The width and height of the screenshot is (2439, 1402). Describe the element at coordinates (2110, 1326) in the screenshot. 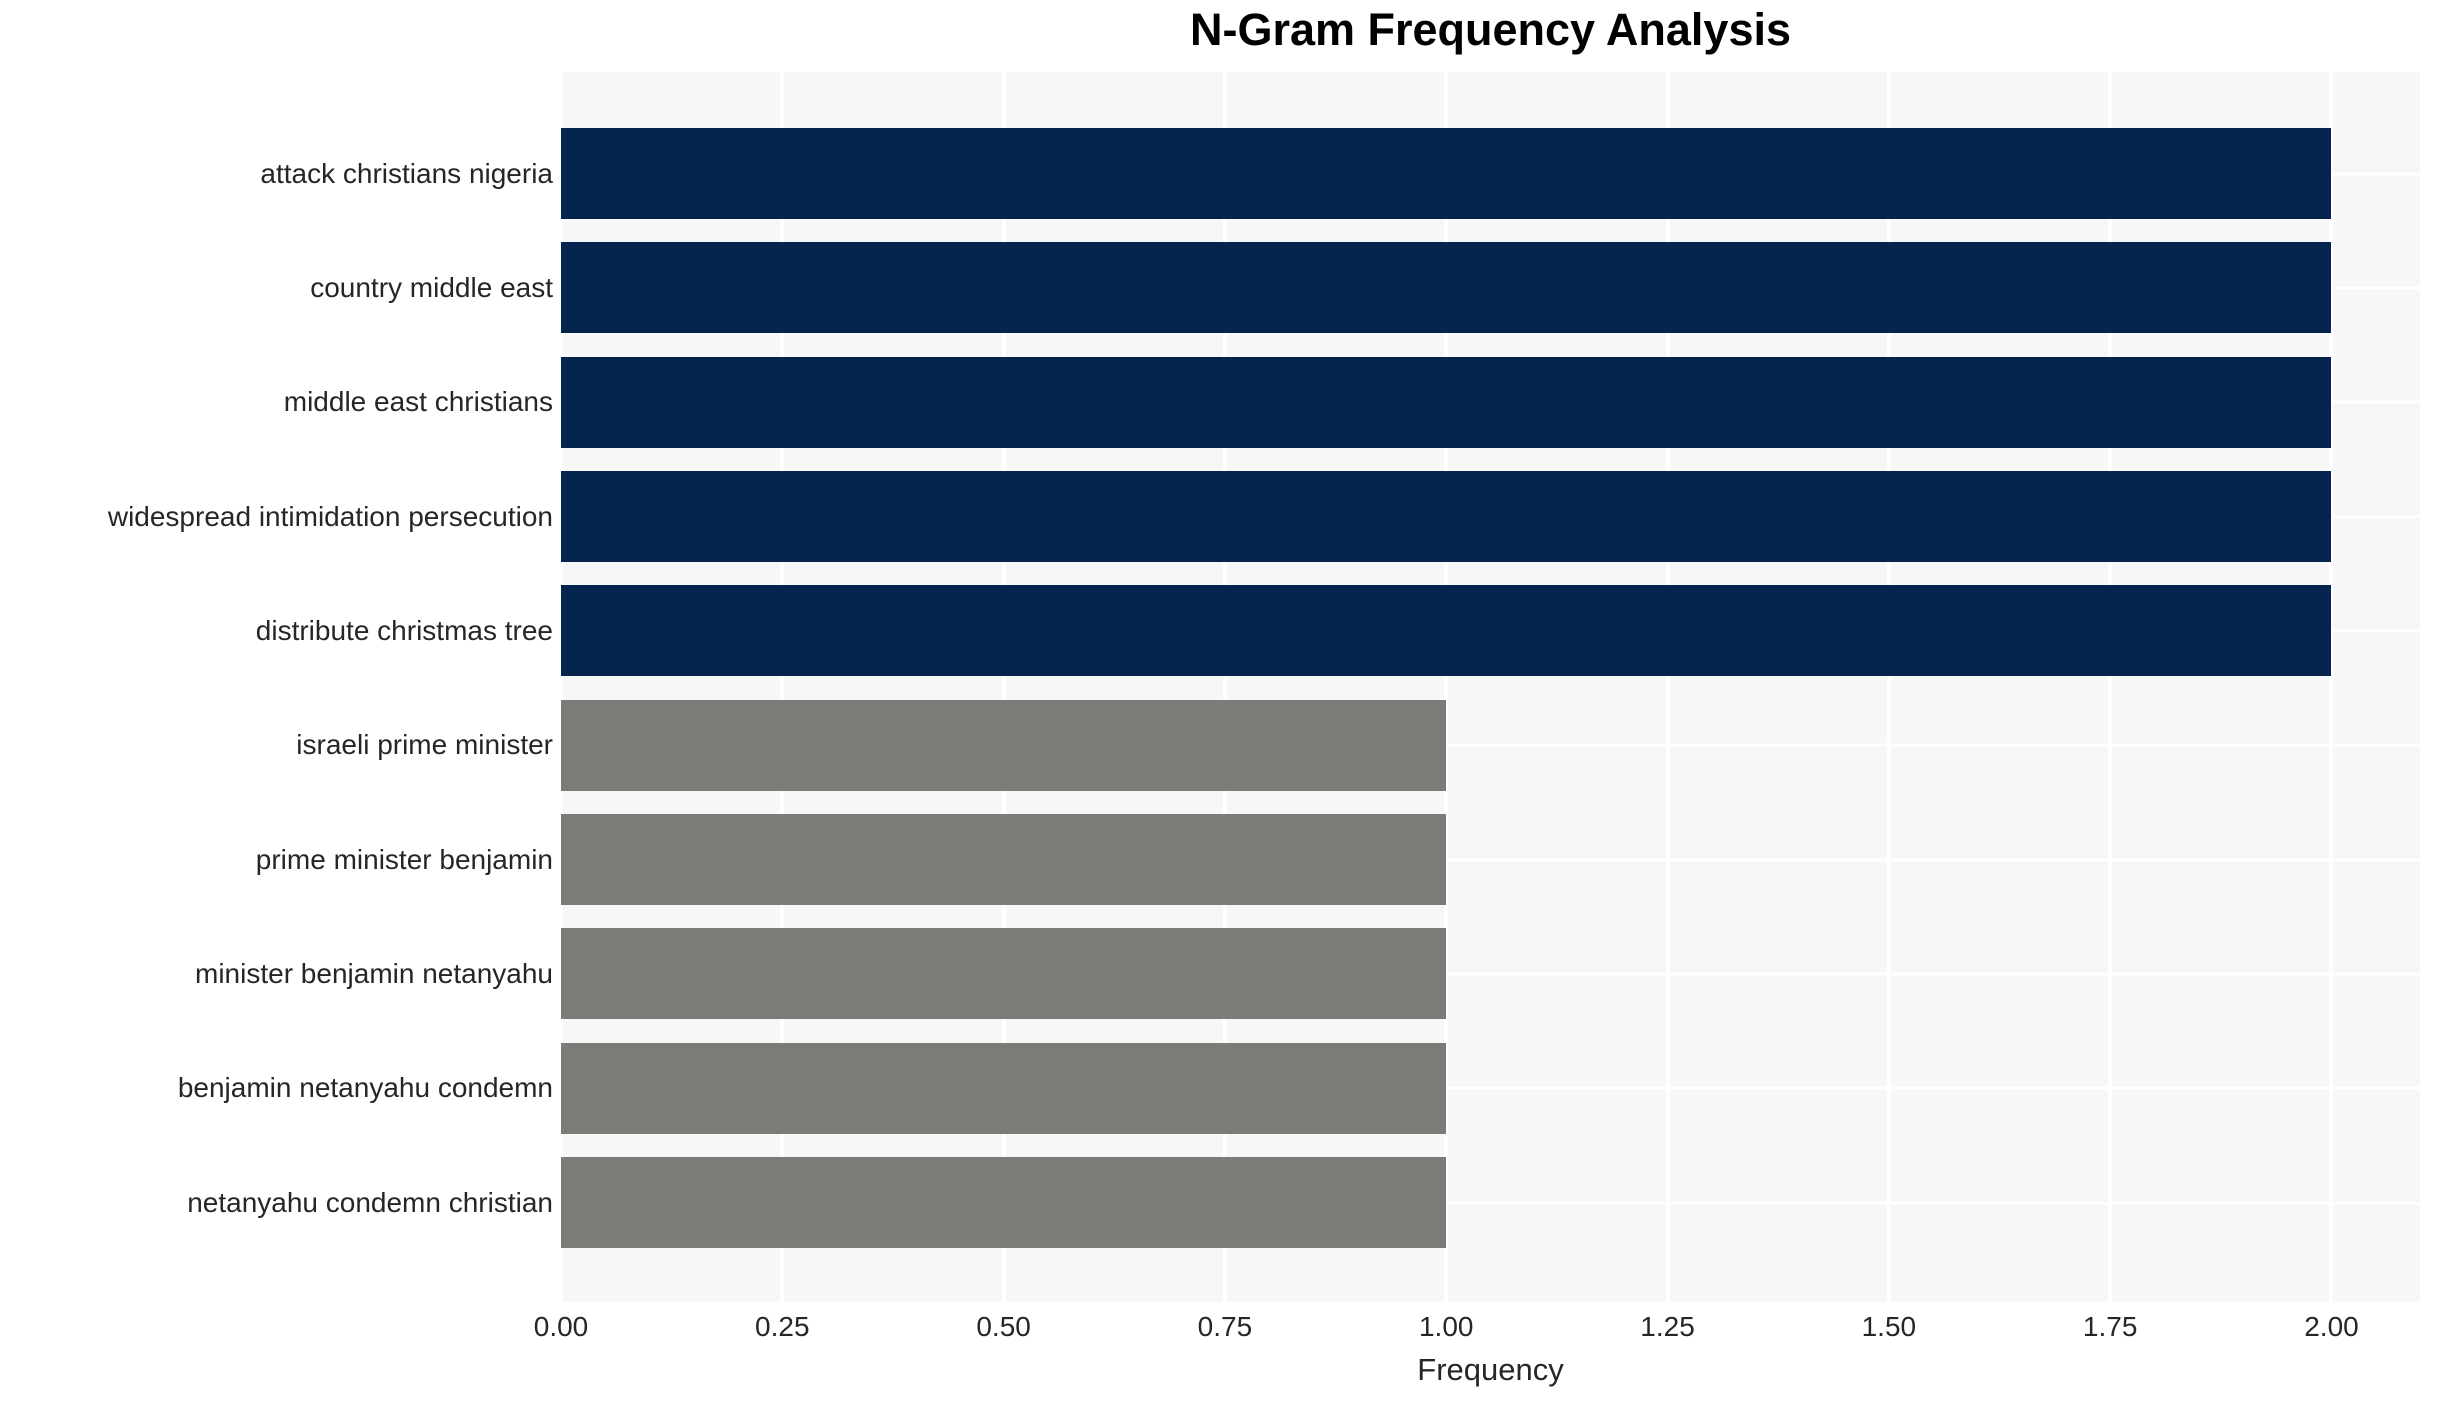

I see `x-tick-label: 1.75` at that location.